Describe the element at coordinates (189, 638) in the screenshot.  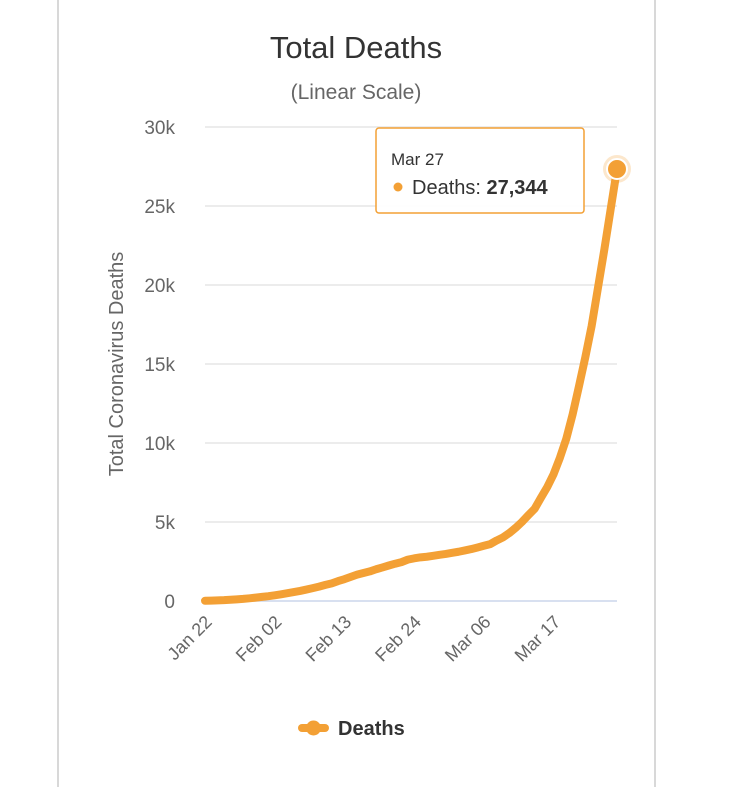
I see `x-tick-label: Jan 22` at that location.